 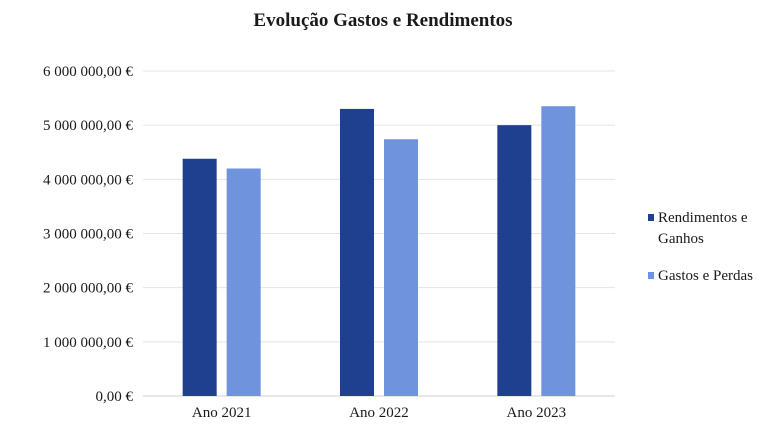 I want to click on legend-label-gastos: Gastos e Perdas, so click(x=705, y=276).